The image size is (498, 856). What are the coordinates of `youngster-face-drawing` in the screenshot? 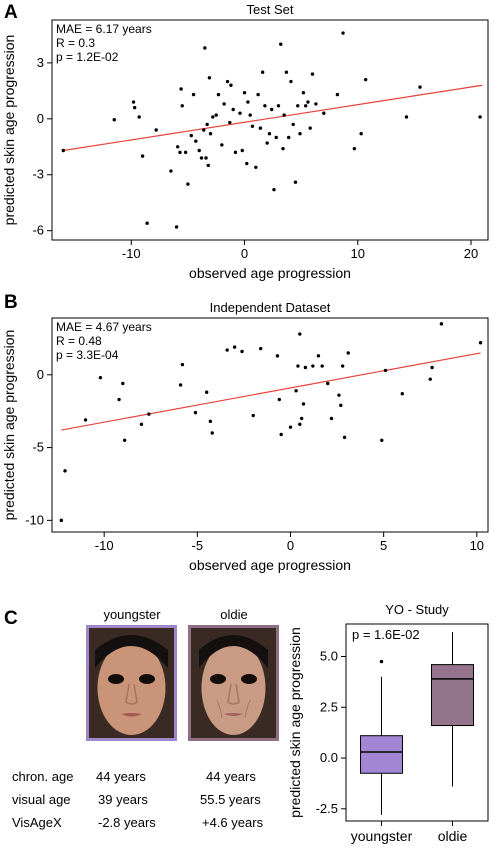 It's located at (131, 683).